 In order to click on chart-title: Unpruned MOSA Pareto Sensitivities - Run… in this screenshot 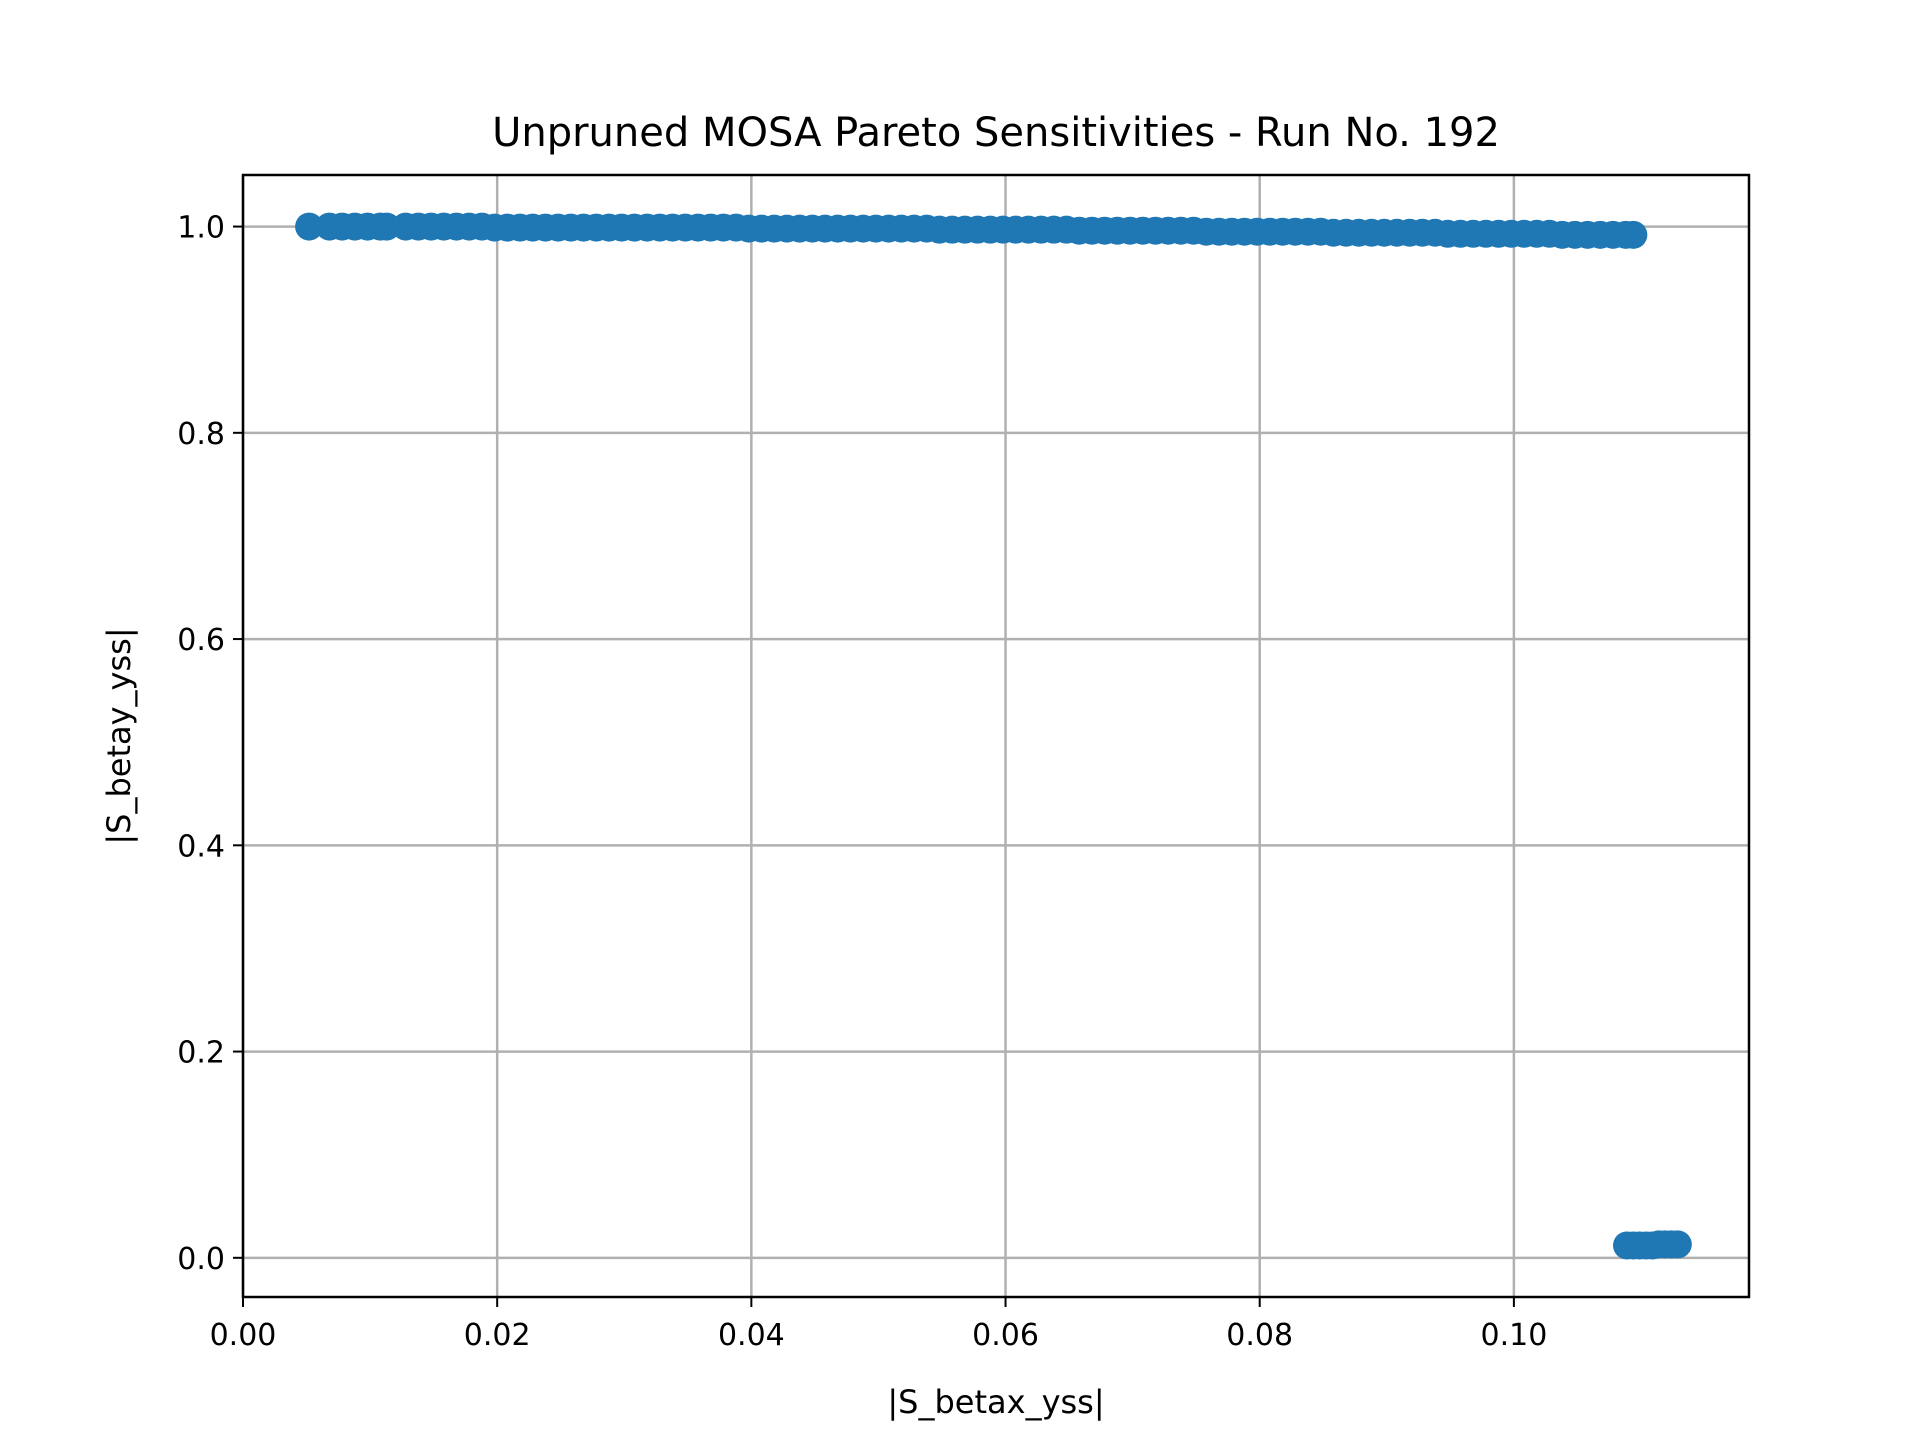, I will do `click(996, 133)`.